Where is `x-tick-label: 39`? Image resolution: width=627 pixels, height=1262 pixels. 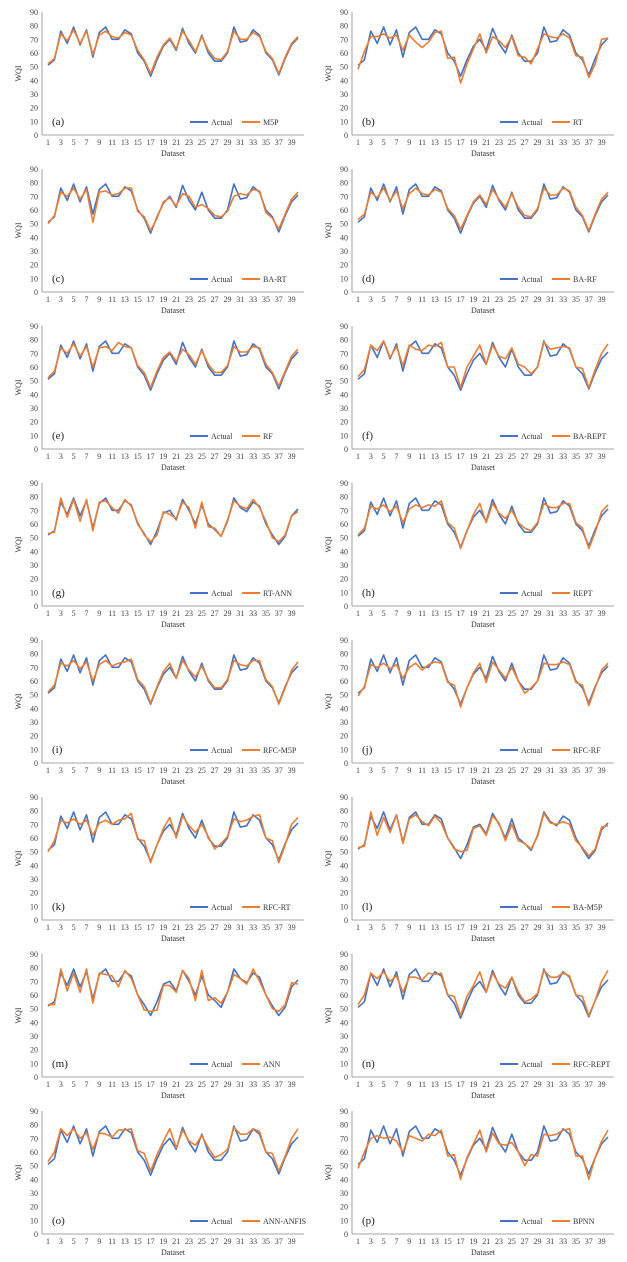
x-tick-label: 39 is located at coordinates (602, 1084).